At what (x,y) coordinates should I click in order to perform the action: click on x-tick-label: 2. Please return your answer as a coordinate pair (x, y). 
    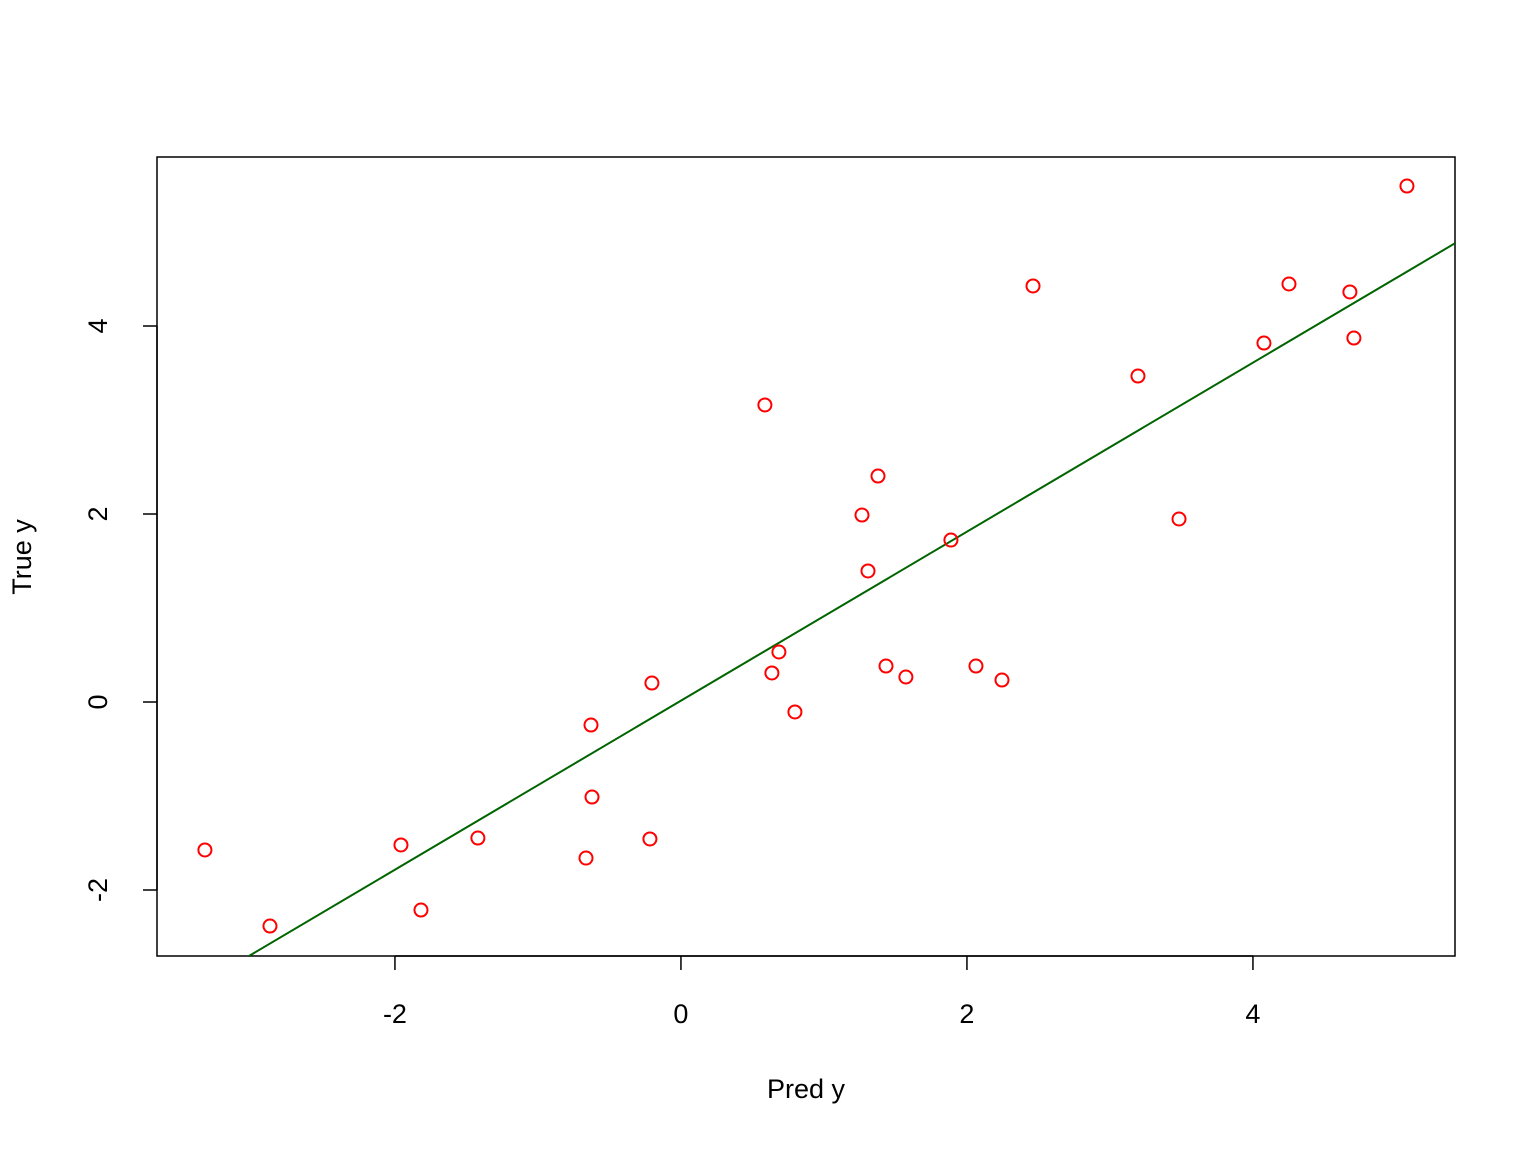
    Looking at the image, I should click on (966, 1014).